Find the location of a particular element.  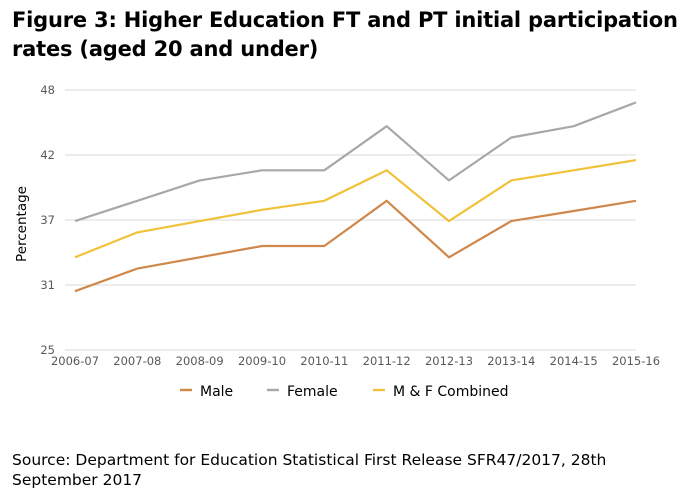

y-tick-labels: 25 31 37 42 48 is located at coordinates (47, 220).